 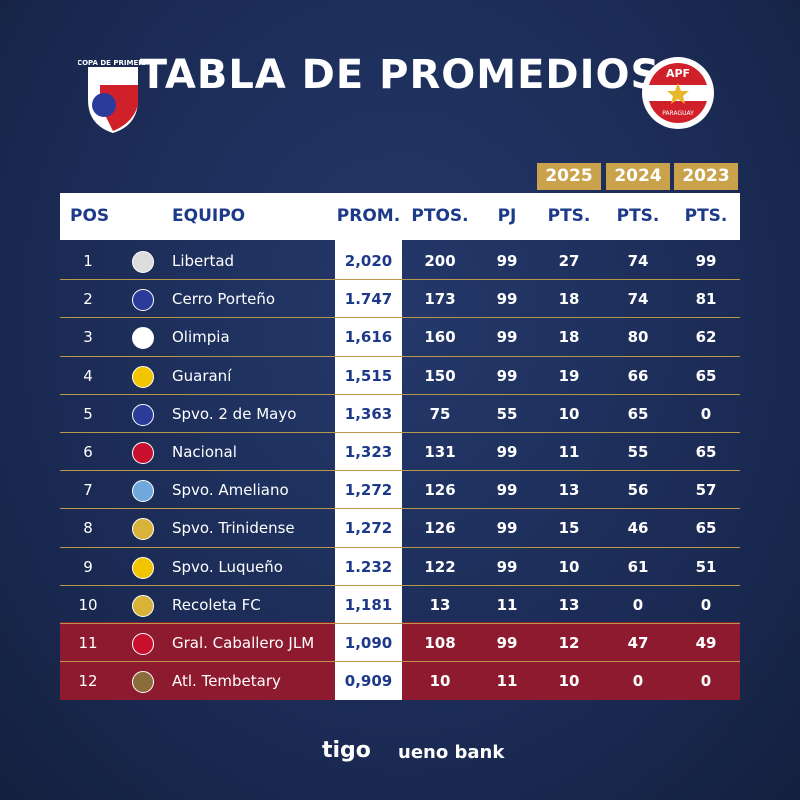 I want to click on table-cell: 56, so click(x=638, y=490).